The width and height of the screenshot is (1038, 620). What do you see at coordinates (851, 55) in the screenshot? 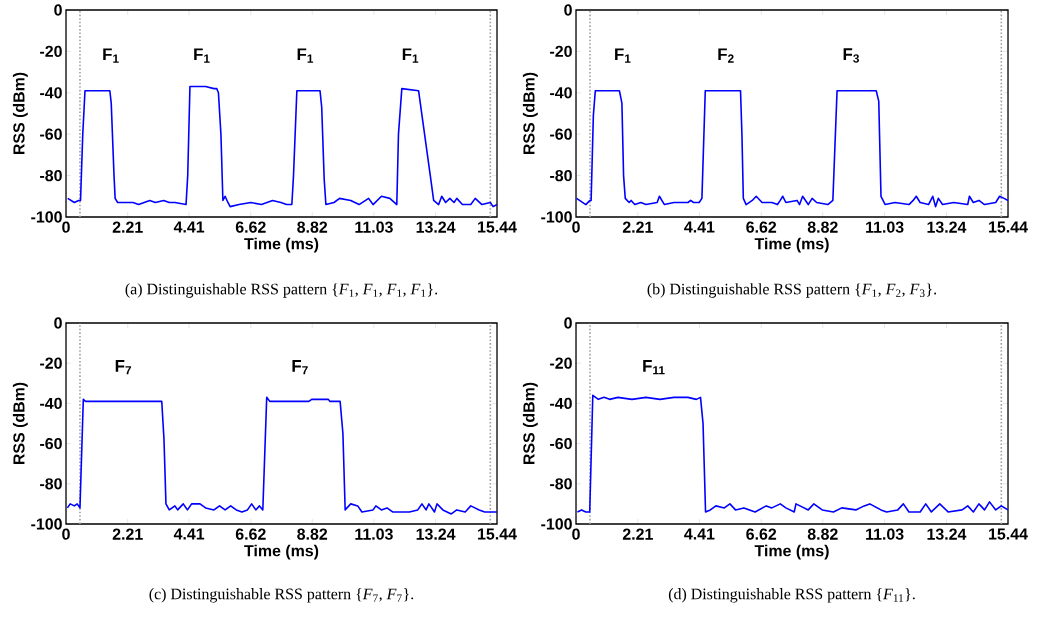
I see `annotation: F$_{3}$` at bounding box center [851, 55].